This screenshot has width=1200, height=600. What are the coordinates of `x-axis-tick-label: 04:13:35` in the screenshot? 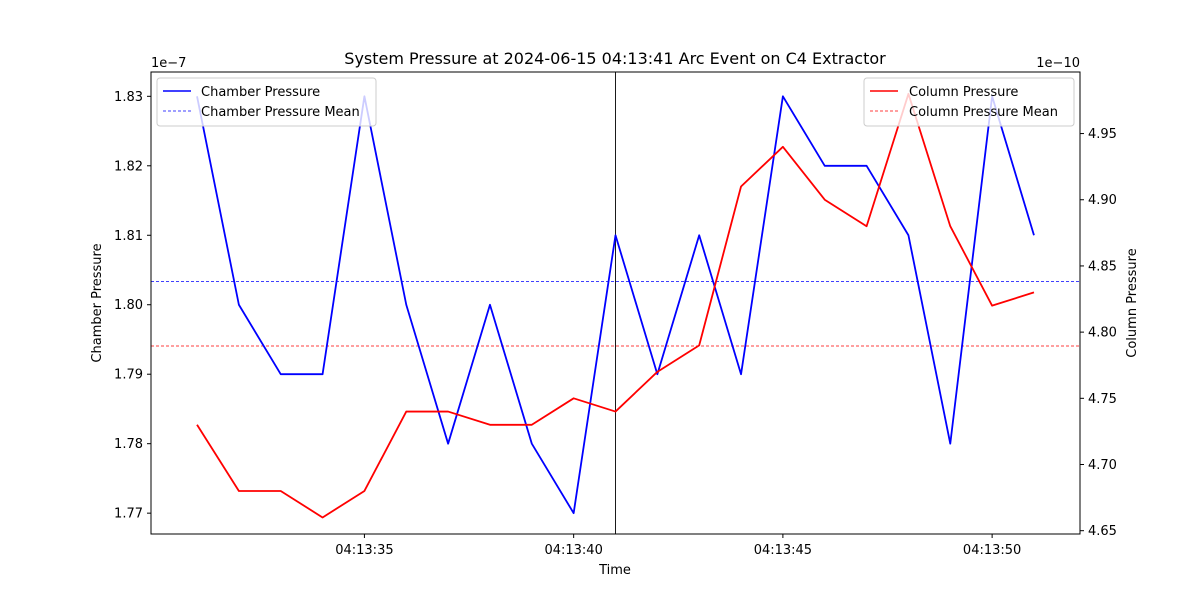 It's located at (364, 550).